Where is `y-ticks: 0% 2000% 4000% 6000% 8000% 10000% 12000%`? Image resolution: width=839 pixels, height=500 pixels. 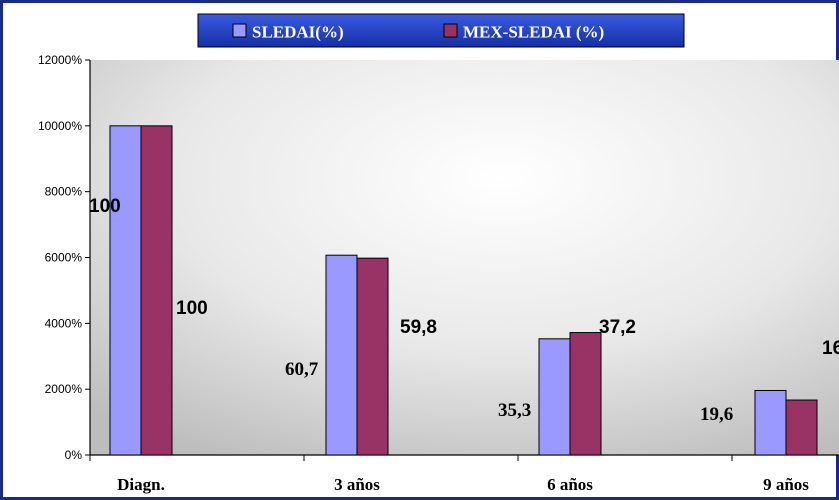 y-ticks: 0% 2000% 4000% 6000% 8000% 10000% 12000% is located at coordinates (64, 257).